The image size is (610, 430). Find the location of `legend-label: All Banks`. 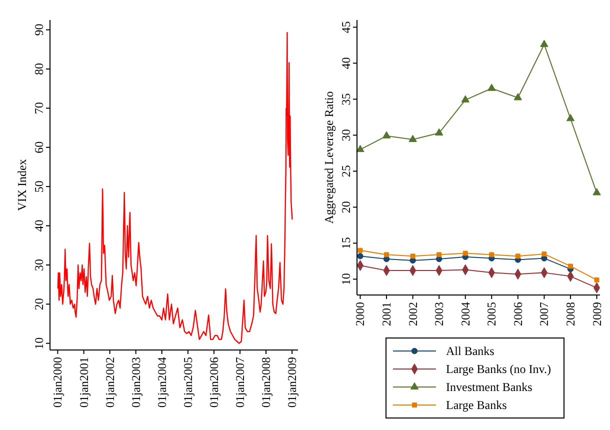

legend-label: All Banks is located at coordinates (470, 351).